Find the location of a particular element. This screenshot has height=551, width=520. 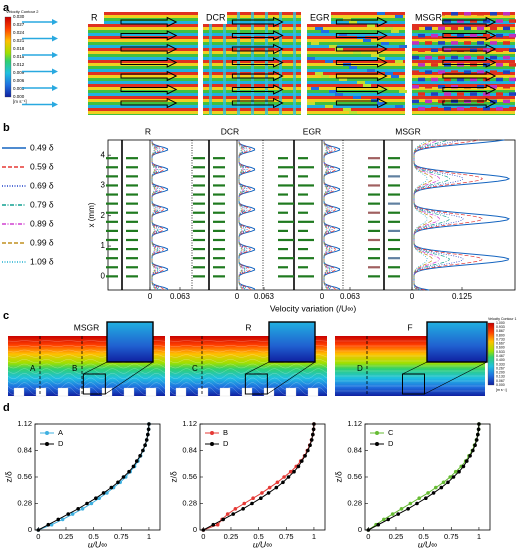

colorbar-tick: 0.067 is located at coordinates (500, 381).